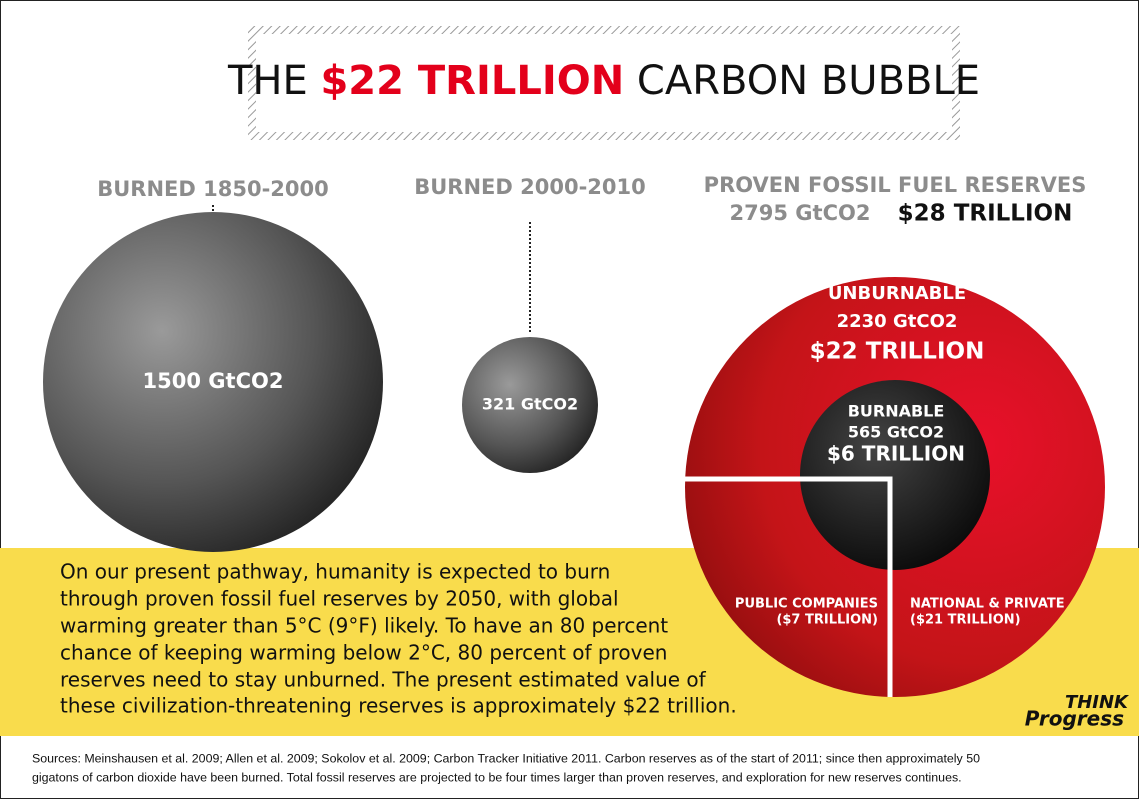 This screenshot has height=799, width=1139. What do you see at coordinates (896, 411) in the screenshot?
I see `label: BURNABLE` at bounding box center [896, 411].